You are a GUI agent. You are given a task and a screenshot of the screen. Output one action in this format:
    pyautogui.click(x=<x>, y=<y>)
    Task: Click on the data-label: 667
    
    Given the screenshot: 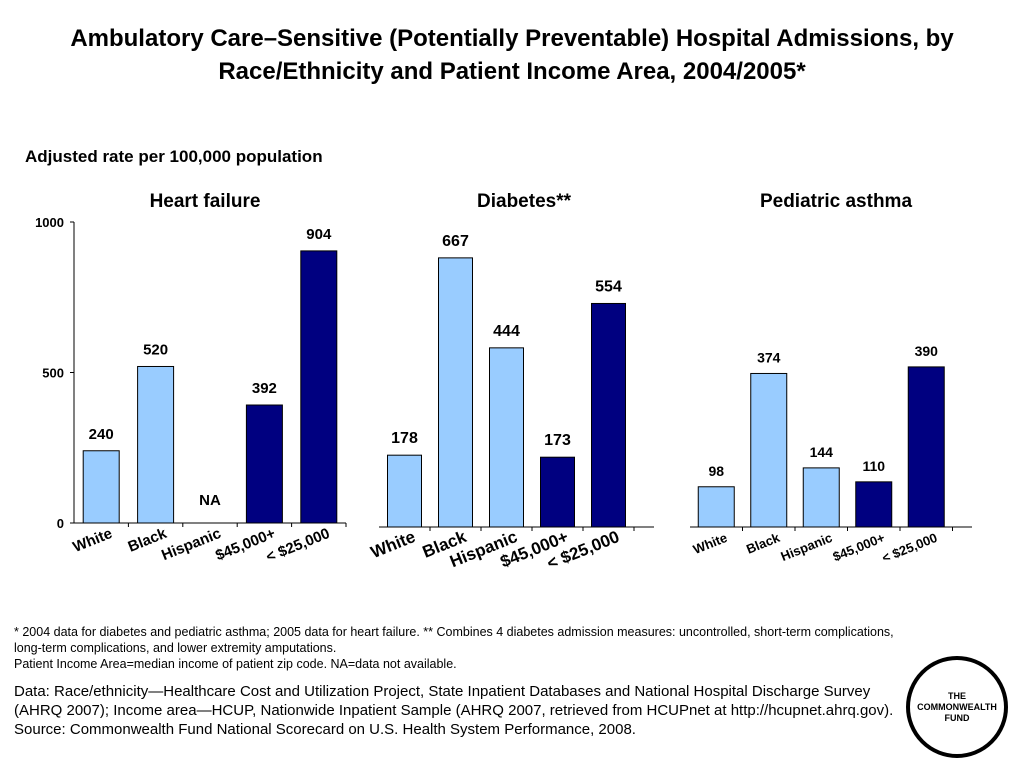 What is the action you would take?
    pyautogui.click(x=455, y=241)
    